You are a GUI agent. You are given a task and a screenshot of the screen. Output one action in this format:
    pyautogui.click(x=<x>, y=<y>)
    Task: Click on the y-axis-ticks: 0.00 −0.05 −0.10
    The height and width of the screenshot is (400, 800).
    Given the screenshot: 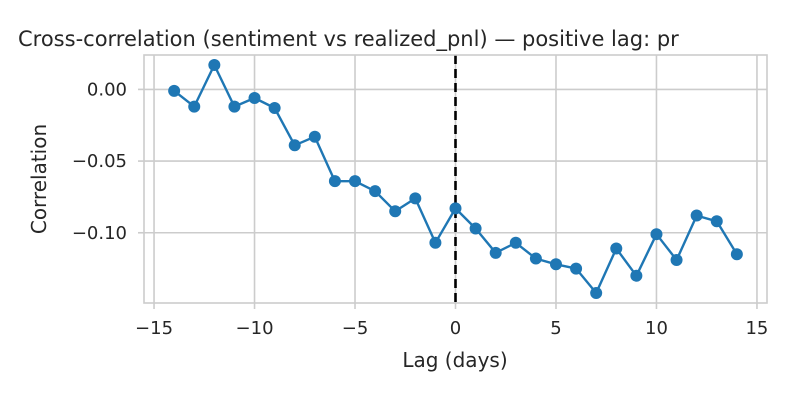 What is the action you would take?
    pyautogui.click(x=108, y=161)
    